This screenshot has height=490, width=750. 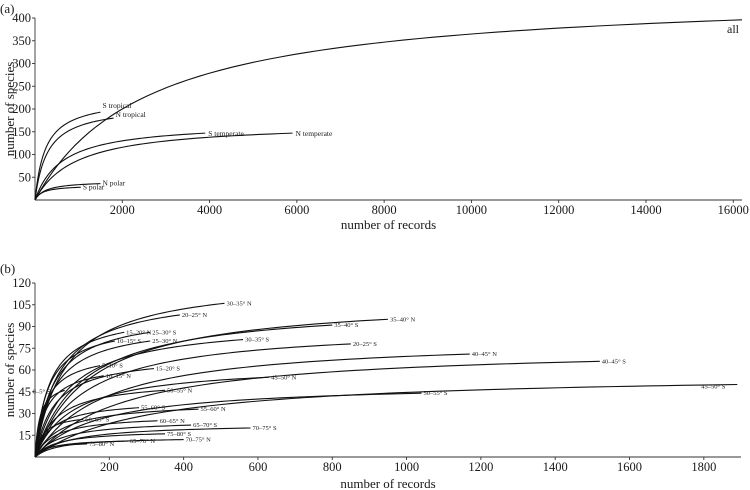 What do you see at coordinates (153, 408) in the screenshot?
I see `curve-label-55-60-s: 55–60° S` at bounding box center [153, 408].